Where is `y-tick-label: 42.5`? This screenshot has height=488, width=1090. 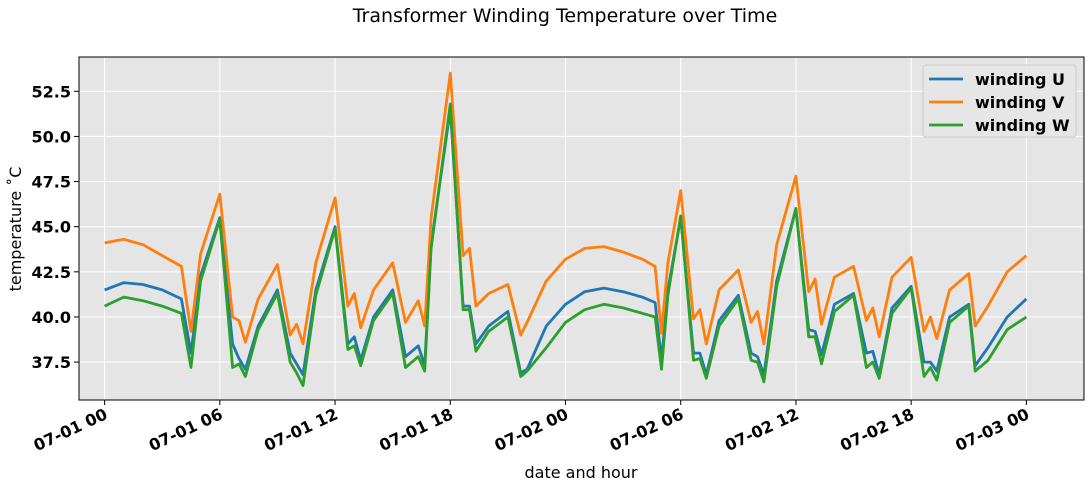
y-tick-label: 42.5 is located at coordinates (51, 272).